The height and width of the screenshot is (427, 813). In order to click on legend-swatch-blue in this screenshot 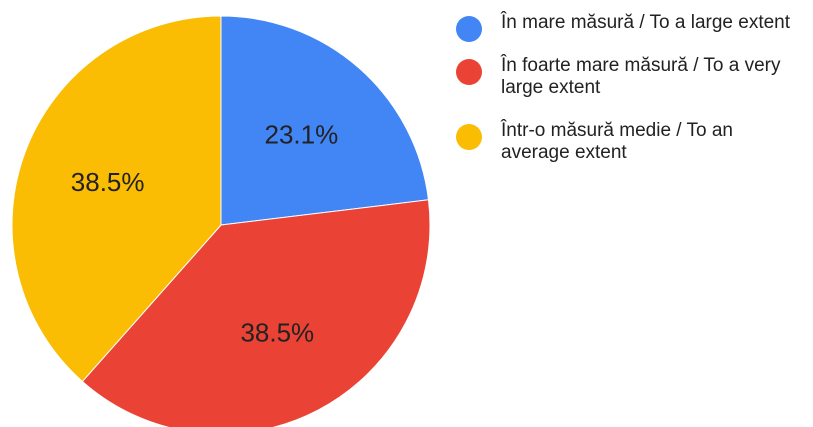, I will do `click(469, 29)`.